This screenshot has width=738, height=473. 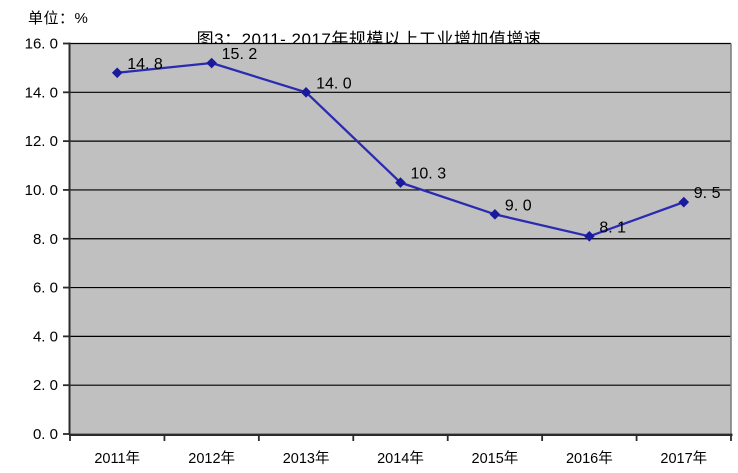 What do you see at coordinates (683, 458) in the screenshot?
I see `x-tick-label: 2017年` at bounding box center [683, 458].